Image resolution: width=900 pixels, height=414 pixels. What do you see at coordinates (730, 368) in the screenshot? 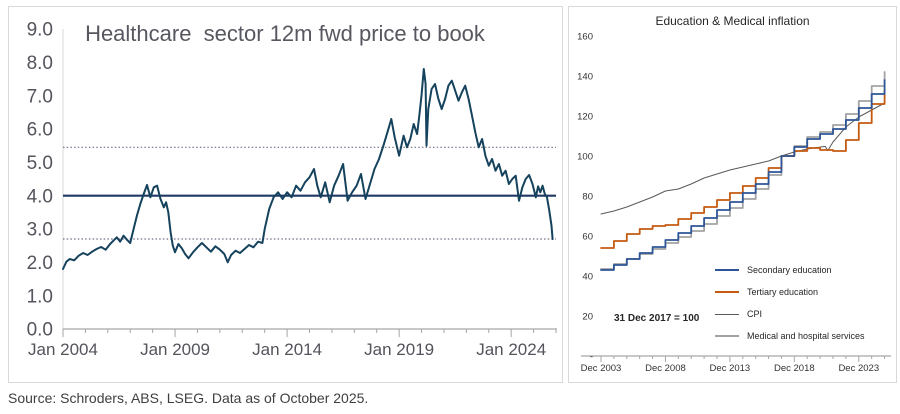
I see `x-tick-label: Dec 2013` at bounding box center [730, 368].